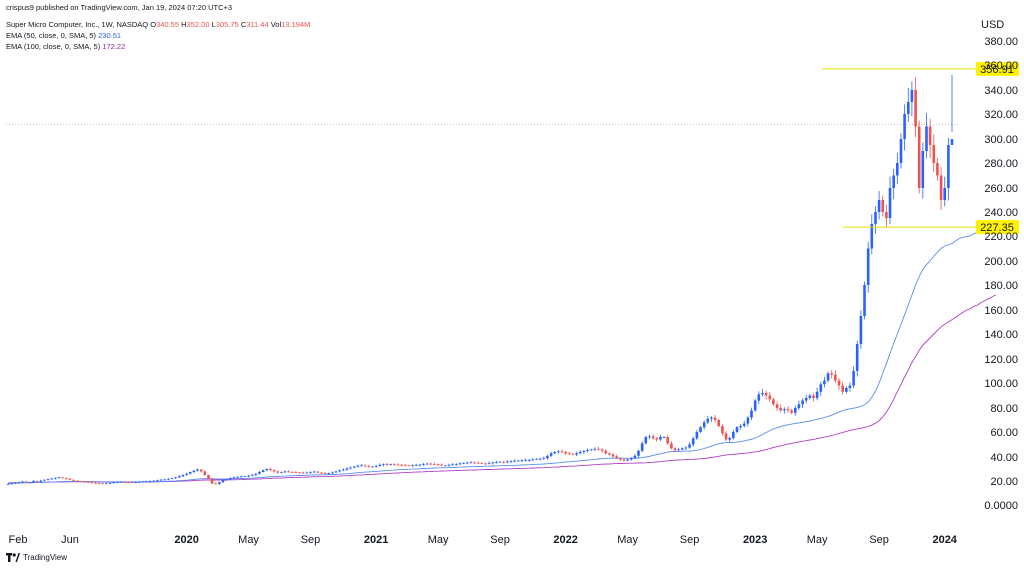 Image resolution: width=1024 pixels, height=570 pixels. I want to click on level-price-box, so click(997, 227).